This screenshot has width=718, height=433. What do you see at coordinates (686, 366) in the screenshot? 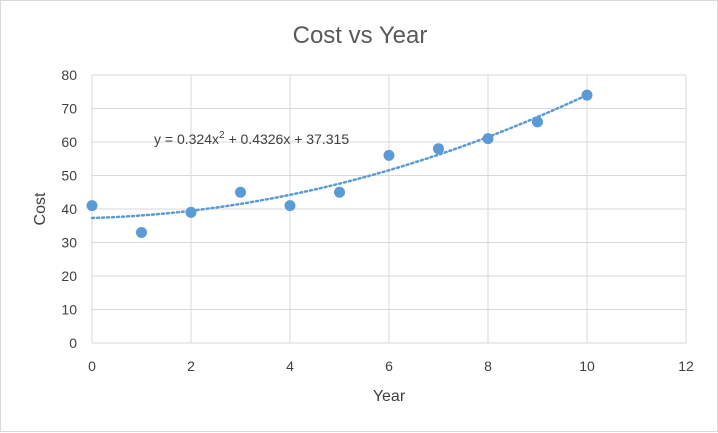
I see `x-tick-label: 12` at bounding box center [686, 366].